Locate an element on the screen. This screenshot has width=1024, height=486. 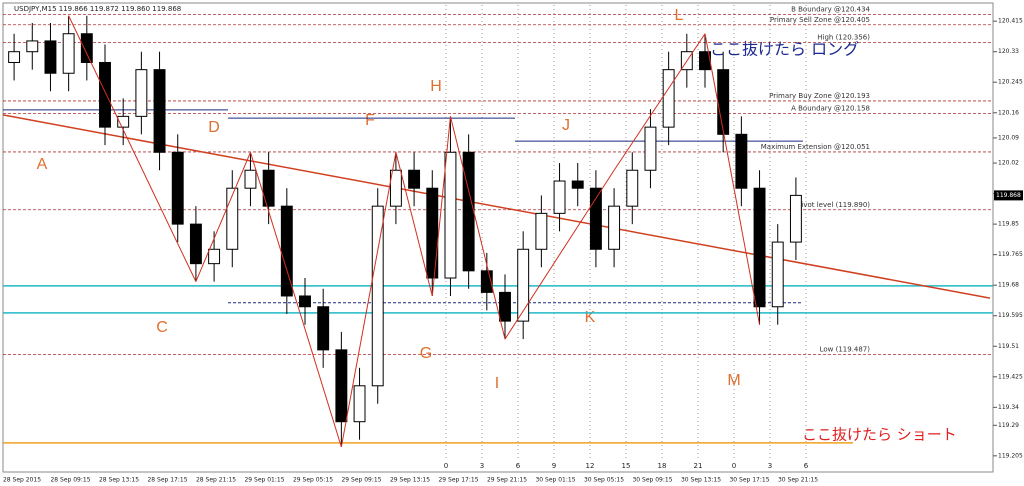
hour-label: 18 is located at coordinates (662, 466).